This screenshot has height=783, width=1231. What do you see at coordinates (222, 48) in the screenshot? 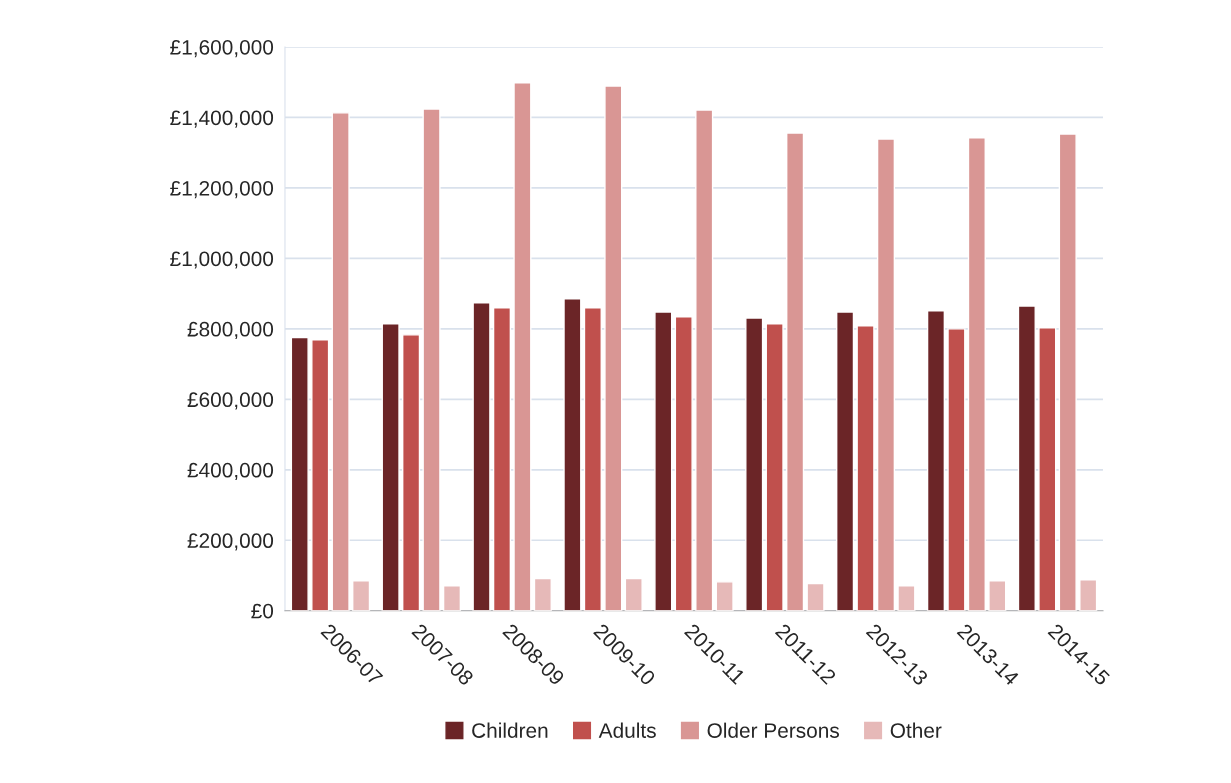
I see `y-tick-label: £1,600,000` at bounding box center [222, 48].